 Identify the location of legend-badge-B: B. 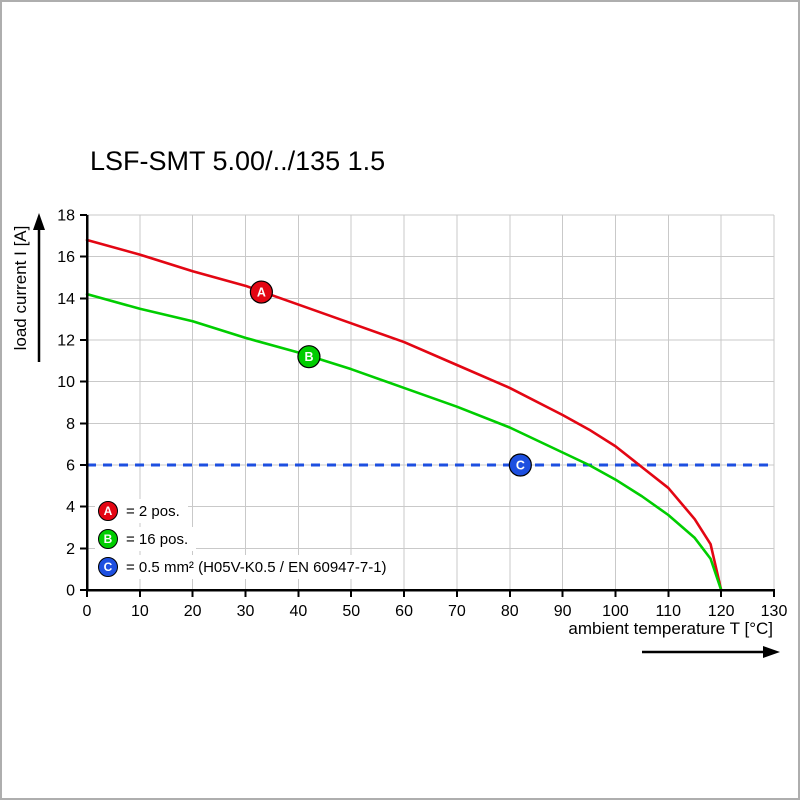
(108, 539).